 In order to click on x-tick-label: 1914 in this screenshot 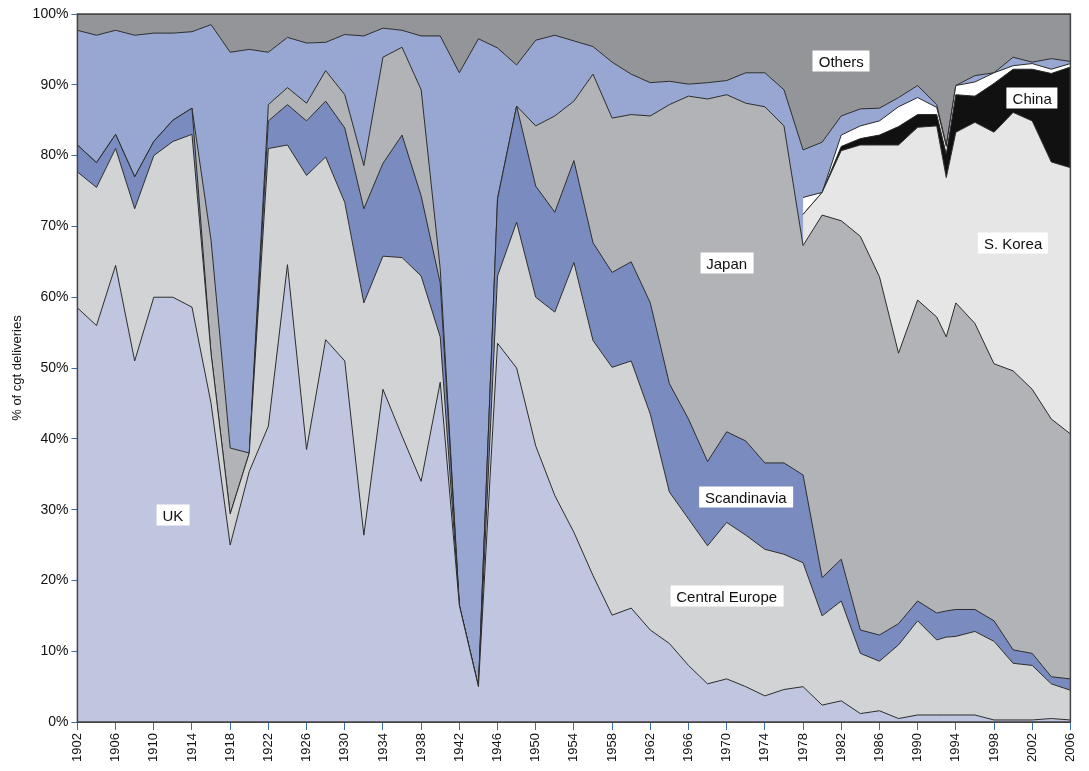, I will do `click(191, 747)`.